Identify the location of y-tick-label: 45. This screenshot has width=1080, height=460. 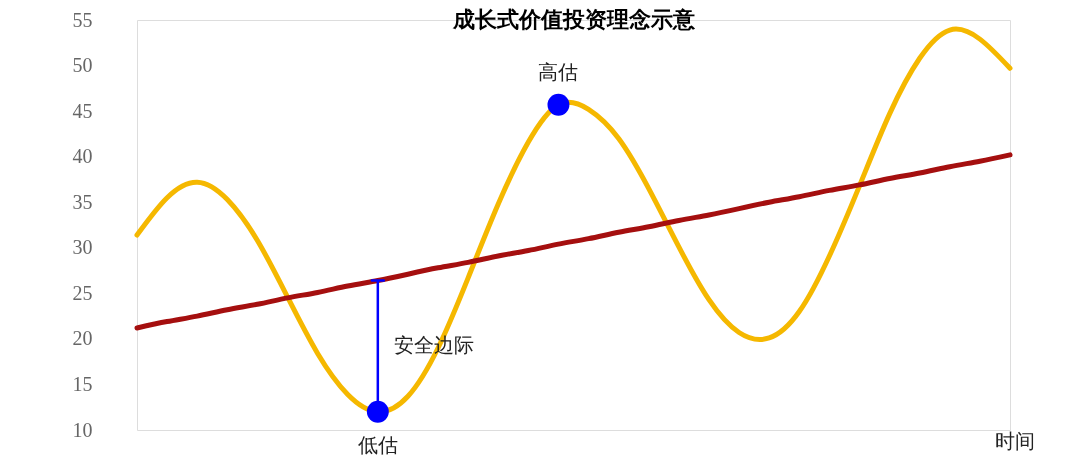
(82, 110).